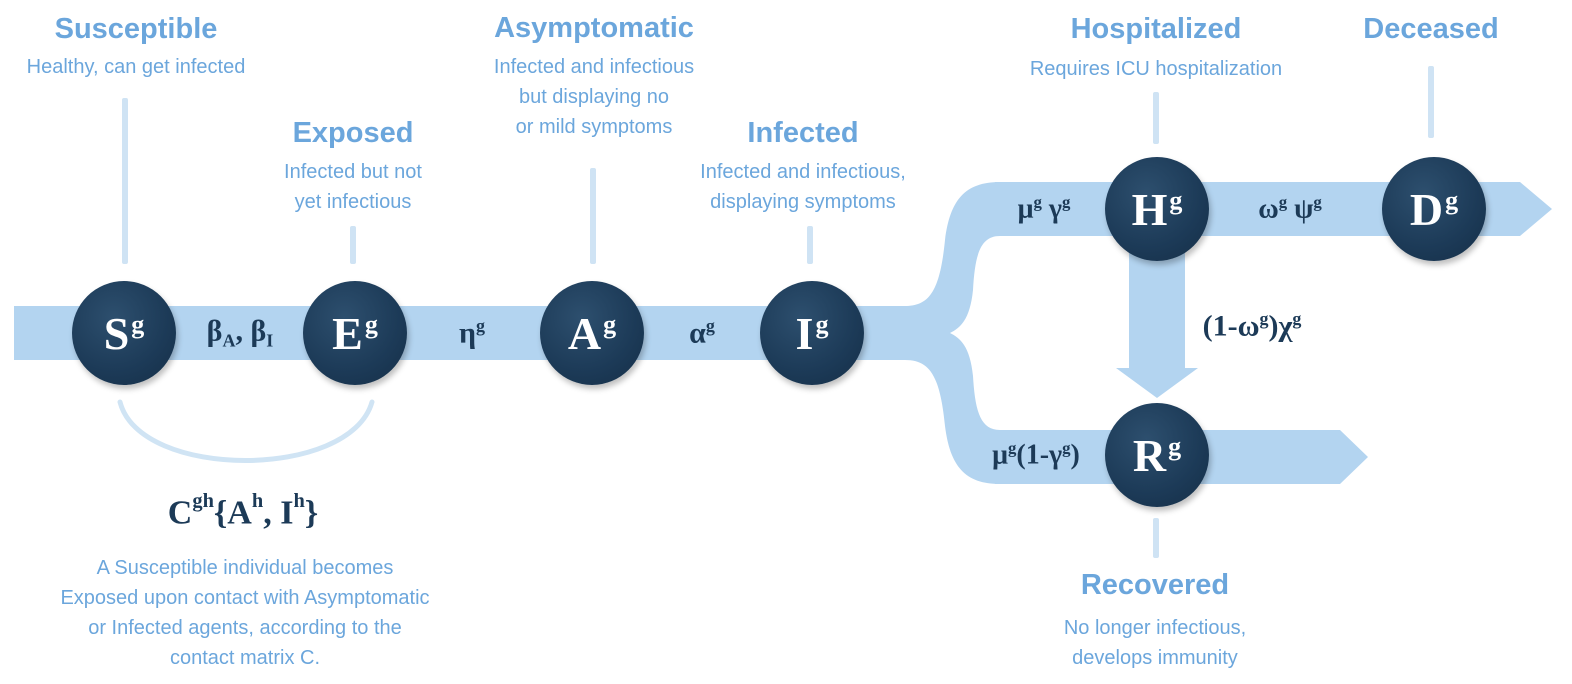 The image size is (1572, 684). What do you see at coordinates (952, 333) in the screenshot?
I see `branch-split` at bounding box center [952, 333].